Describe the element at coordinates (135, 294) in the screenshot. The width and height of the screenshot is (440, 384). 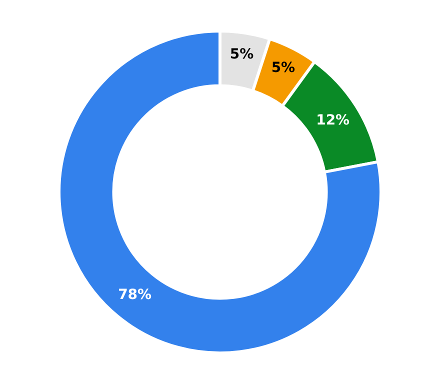
I see `data-label: 78%` at that location.